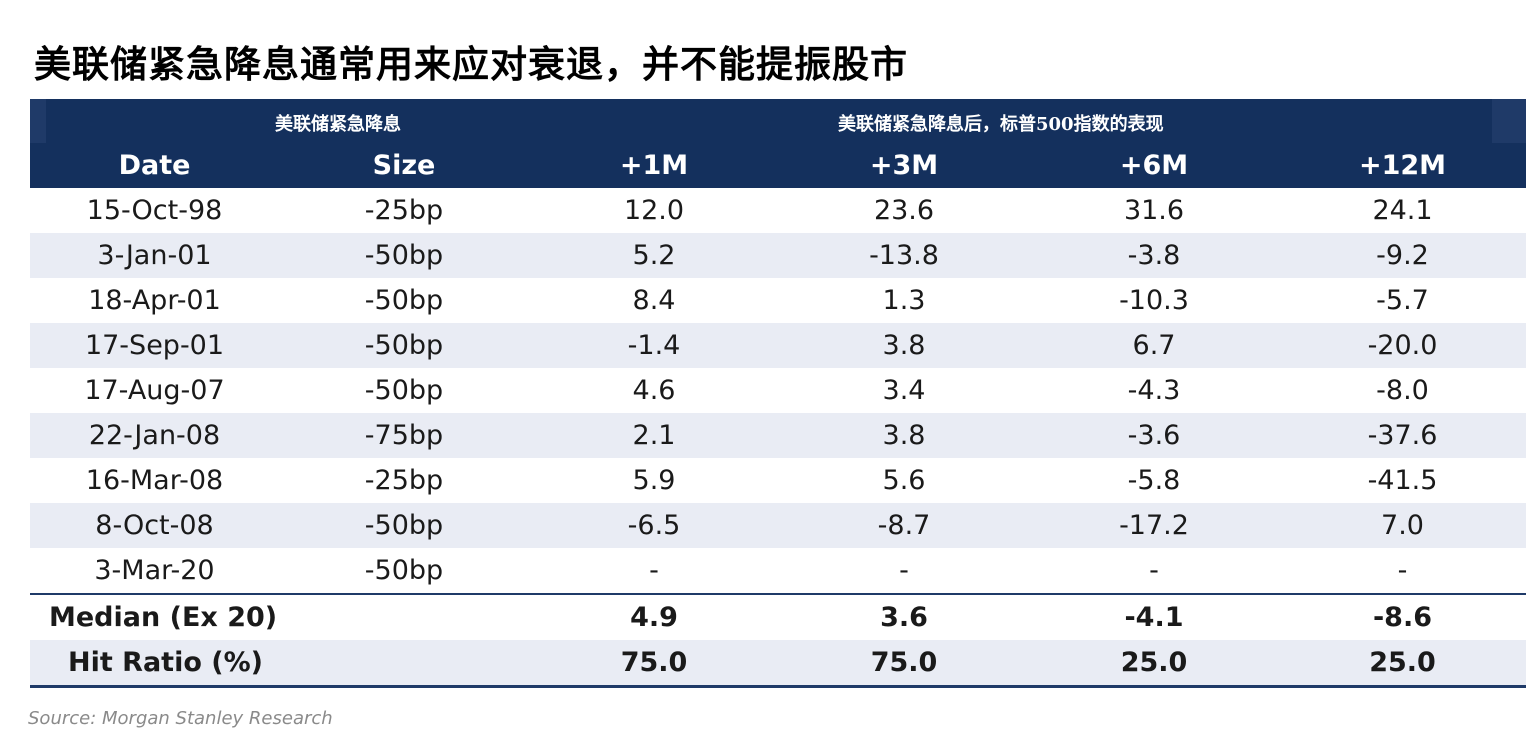  What do you see at coordinates (778, 435) in the screenshot?
I see `table-row: 22-Jan-08 -75bp 2.1 3.8 -3.6 -37.6` at bounding box center [778, 435].